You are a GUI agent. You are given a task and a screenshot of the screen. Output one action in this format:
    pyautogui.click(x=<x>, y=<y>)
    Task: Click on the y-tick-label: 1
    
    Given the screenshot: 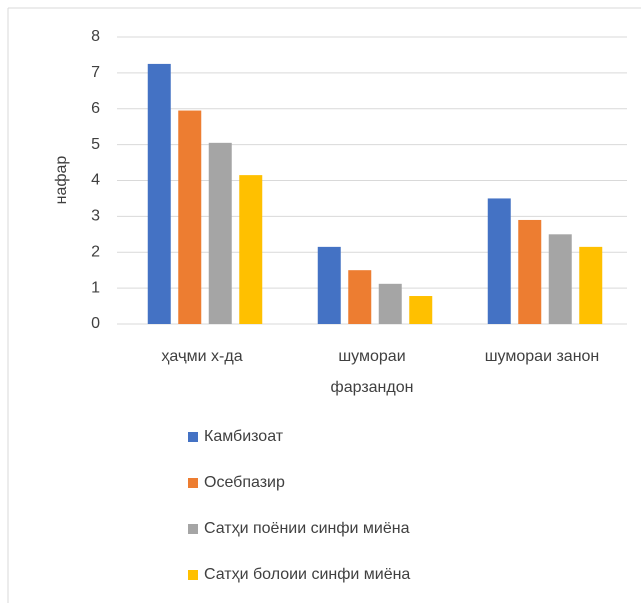 What is the action you would take?
    pyautogui.click(x=95, y=287)
    